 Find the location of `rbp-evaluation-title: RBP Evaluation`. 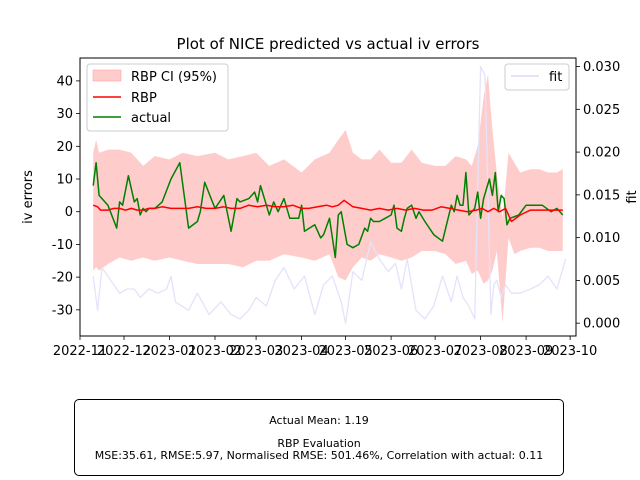

rbp-evaluation-title: RBP Evaluation is located at coordinates (319, 443).